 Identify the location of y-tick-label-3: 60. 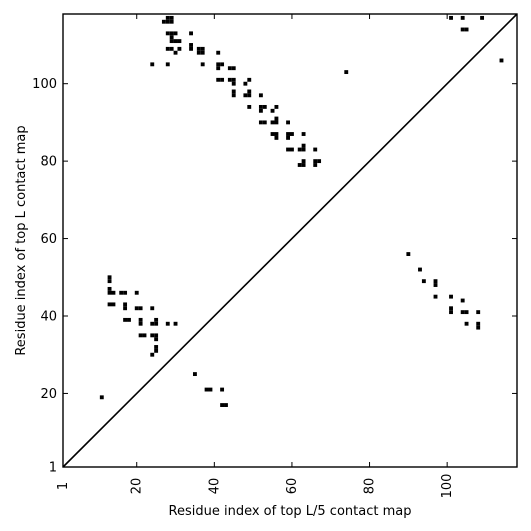
(48, 239).